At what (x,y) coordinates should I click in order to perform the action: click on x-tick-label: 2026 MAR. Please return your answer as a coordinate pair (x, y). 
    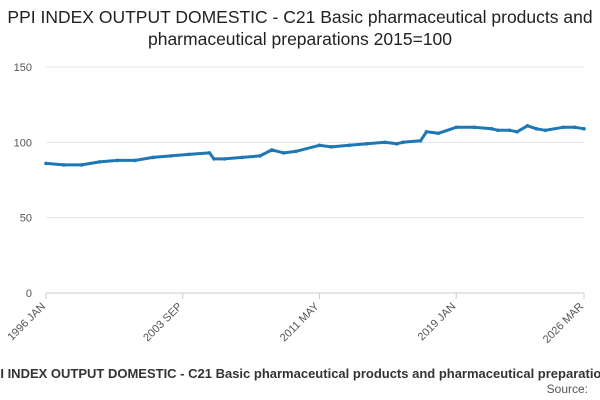
    Looking at the image, I should click on (563, 323).